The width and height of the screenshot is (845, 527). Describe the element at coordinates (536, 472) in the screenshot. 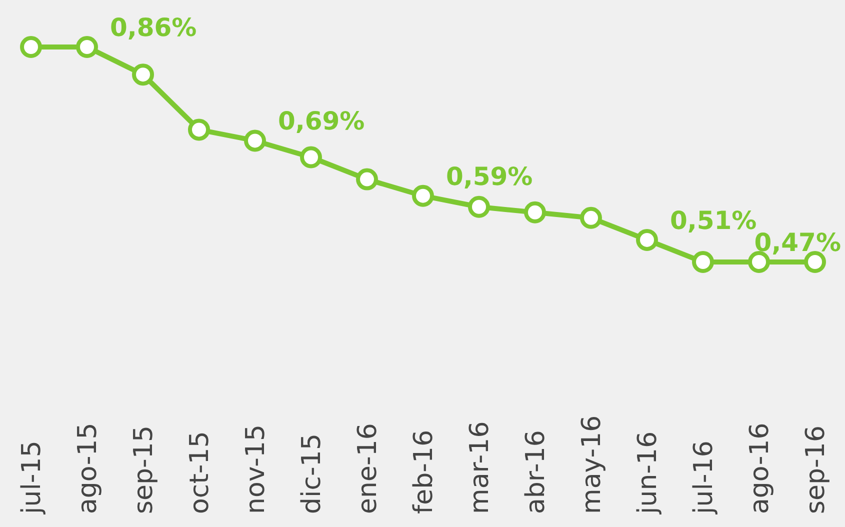

I see `x-tick-label: abr-16` at that location.